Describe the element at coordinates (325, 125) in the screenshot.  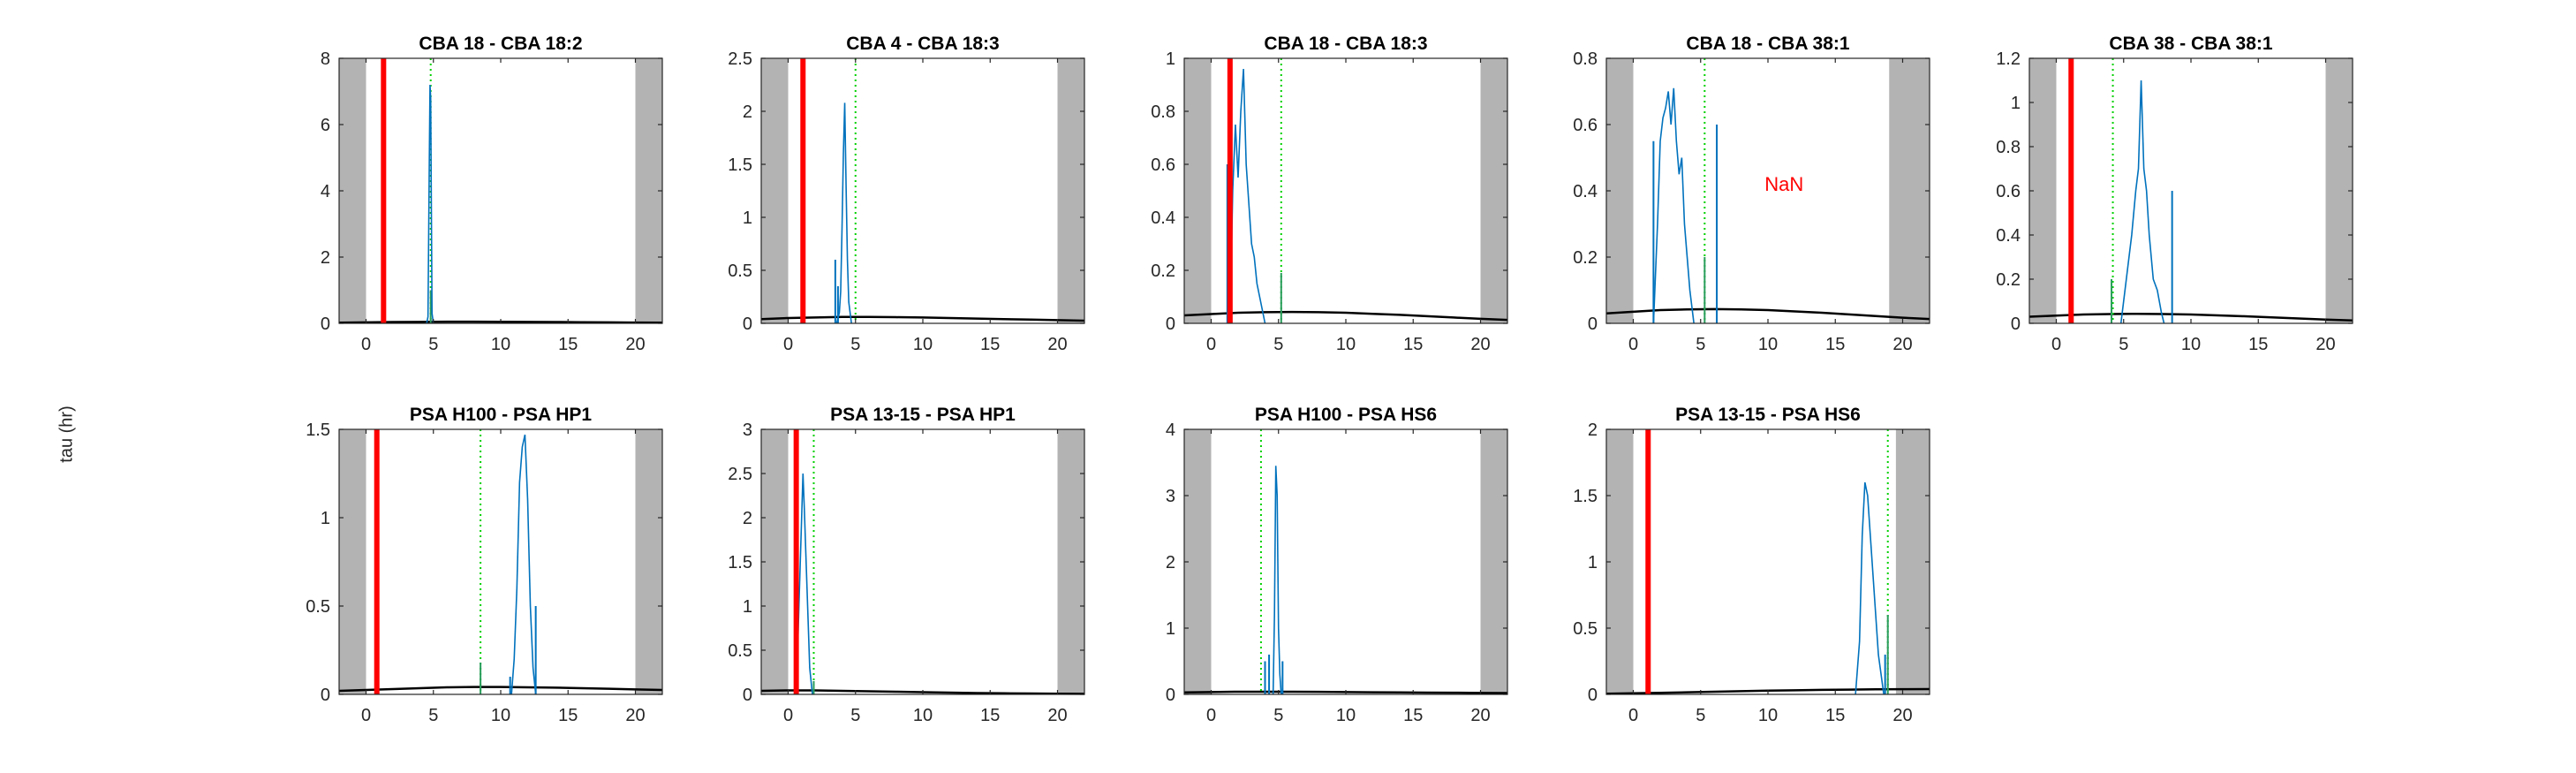
I see `y-tick-label: 6` at that location.